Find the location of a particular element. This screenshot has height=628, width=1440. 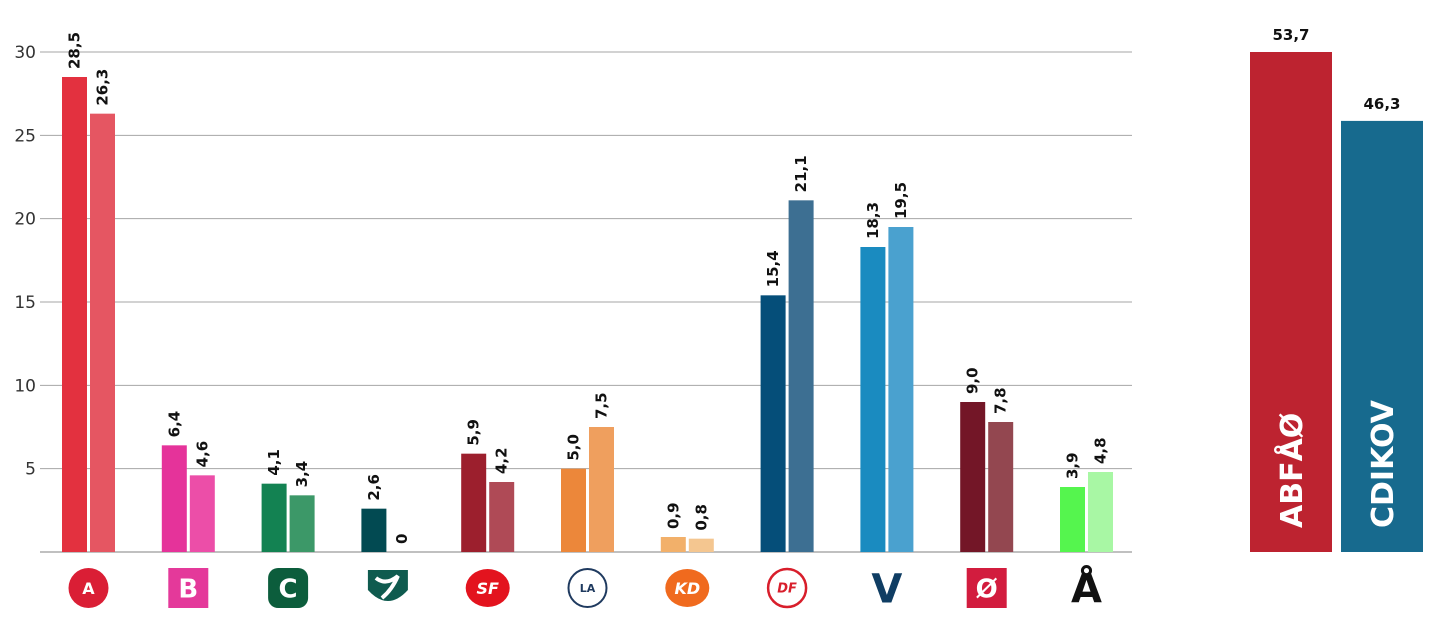

svg-text: KD is located at coordinates (687, 588).